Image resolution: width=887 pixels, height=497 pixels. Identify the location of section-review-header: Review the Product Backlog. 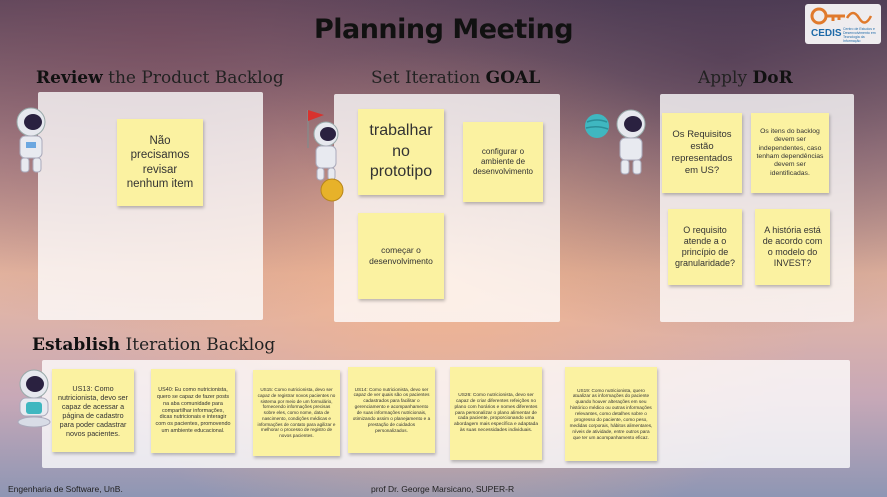
(160, 78).